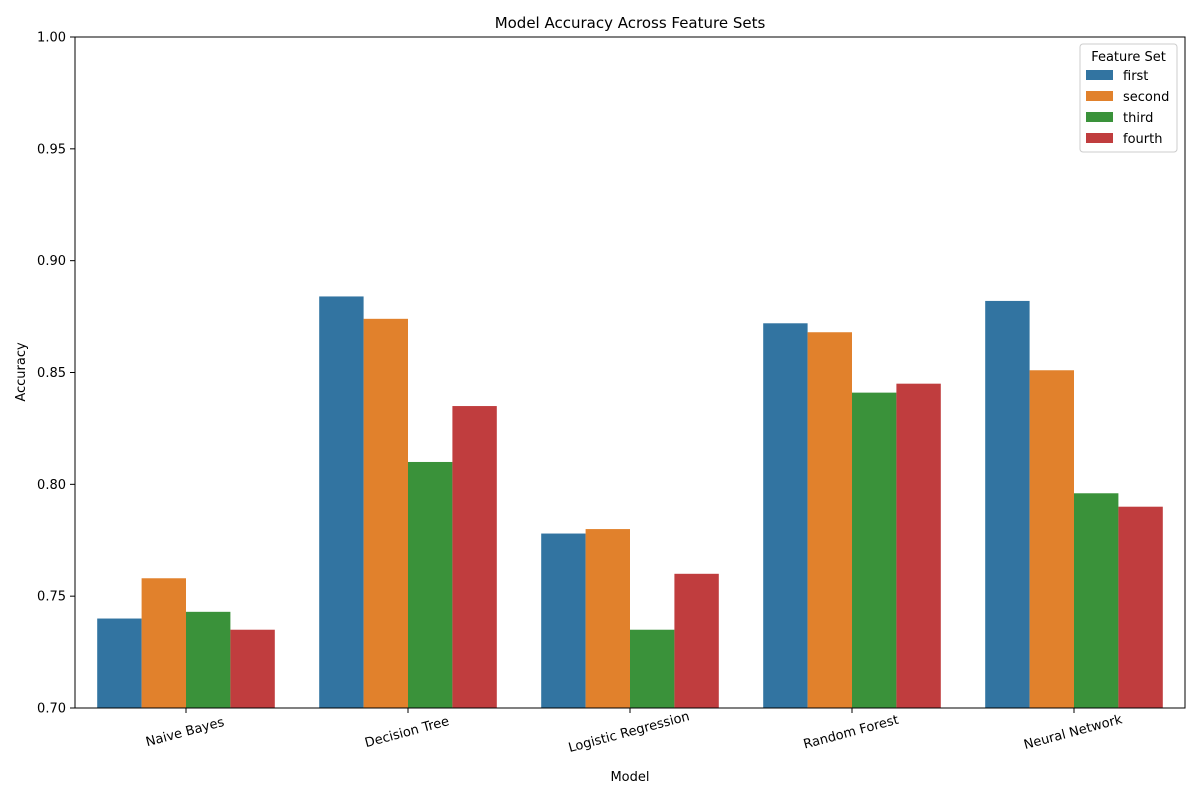 This screenshot has height=804, width=1200. Describe the element at coordinates (208, 659) in the screenshot. I see `bar-third-naive-bayes` at that location.